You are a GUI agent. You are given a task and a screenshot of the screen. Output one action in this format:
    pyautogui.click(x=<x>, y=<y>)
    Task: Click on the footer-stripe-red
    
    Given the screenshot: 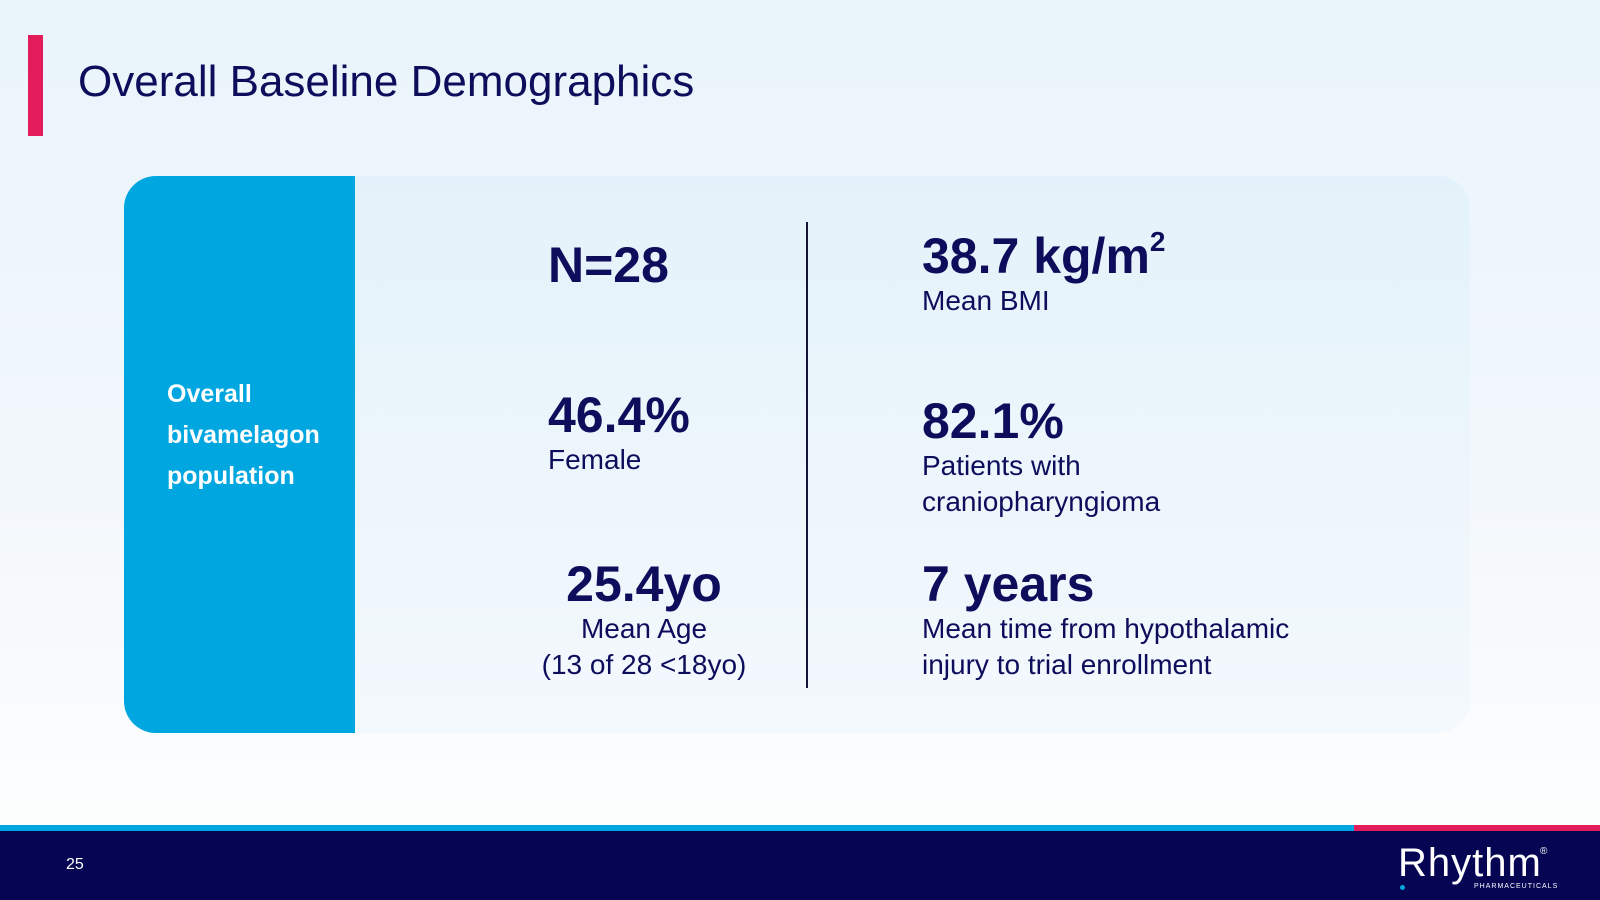 What is the action you would take?
    pyautogui.click(x=1477, y=828)
    